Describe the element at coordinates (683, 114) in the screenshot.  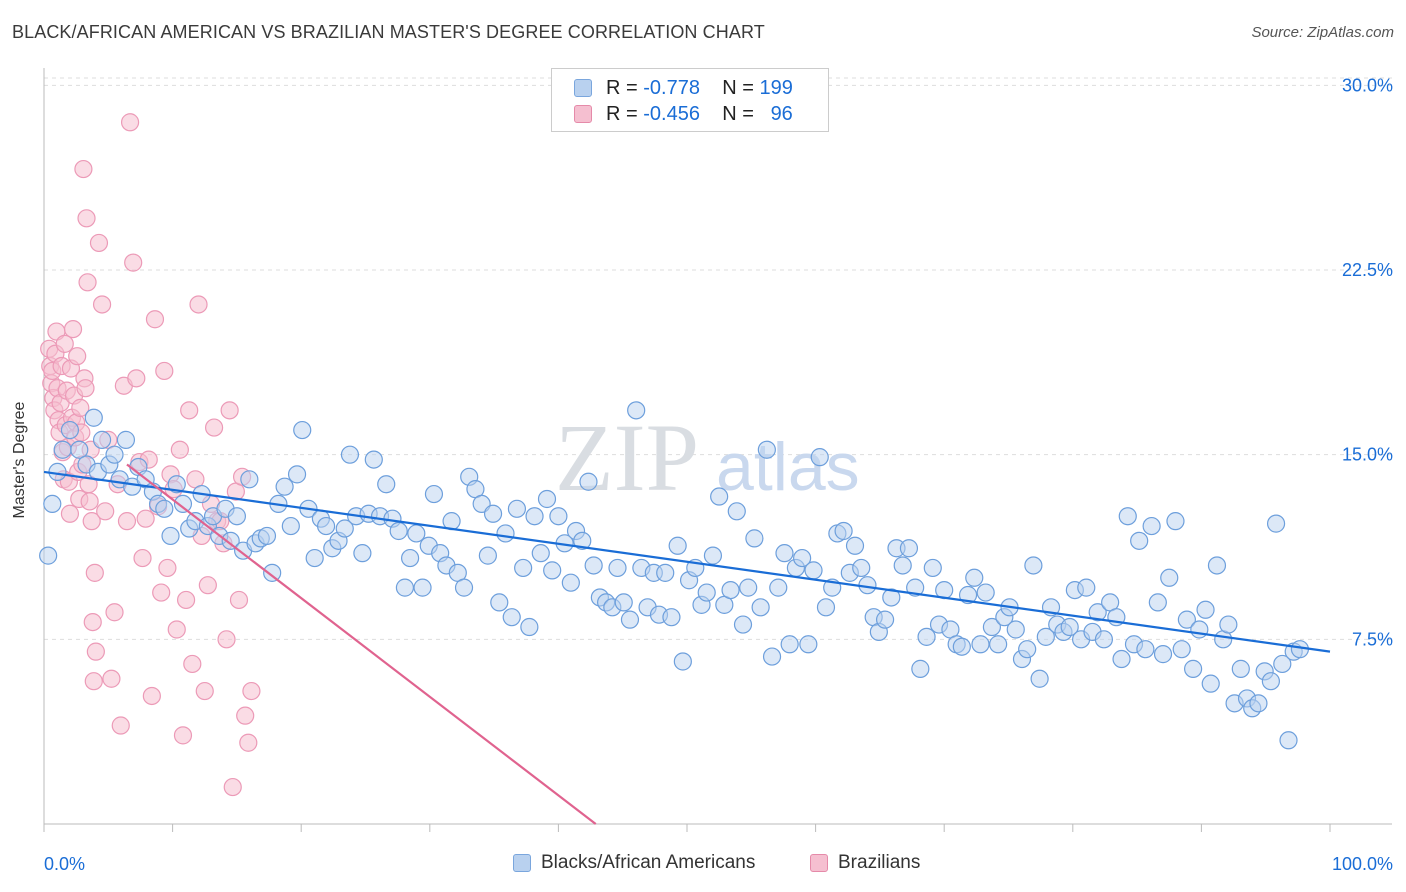
I see `legend-row-brazilians: R = -0.456 N = 96` at that location.